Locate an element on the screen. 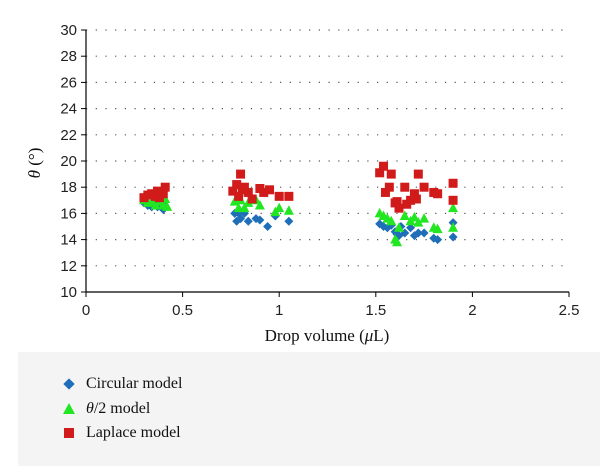  x-tick-label: 2.5 is located at coordinates (569, 310).